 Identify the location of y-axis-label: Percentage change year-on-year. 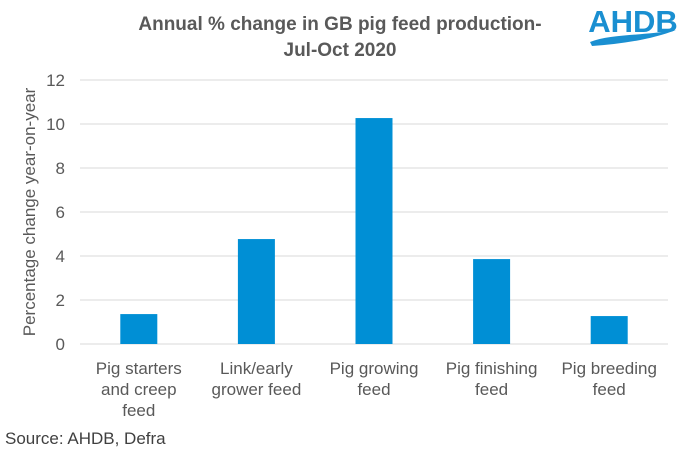
(29, 211).